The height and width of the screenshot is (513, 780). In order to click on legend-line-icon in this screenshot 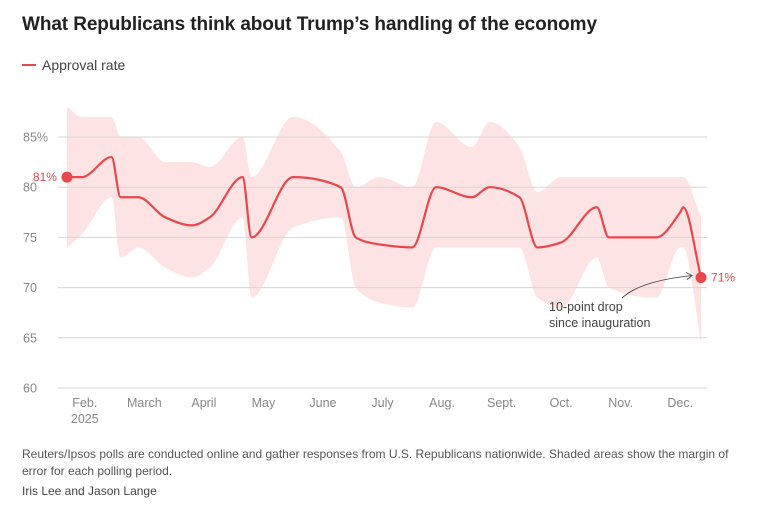, I will do `click(29, 65)`.